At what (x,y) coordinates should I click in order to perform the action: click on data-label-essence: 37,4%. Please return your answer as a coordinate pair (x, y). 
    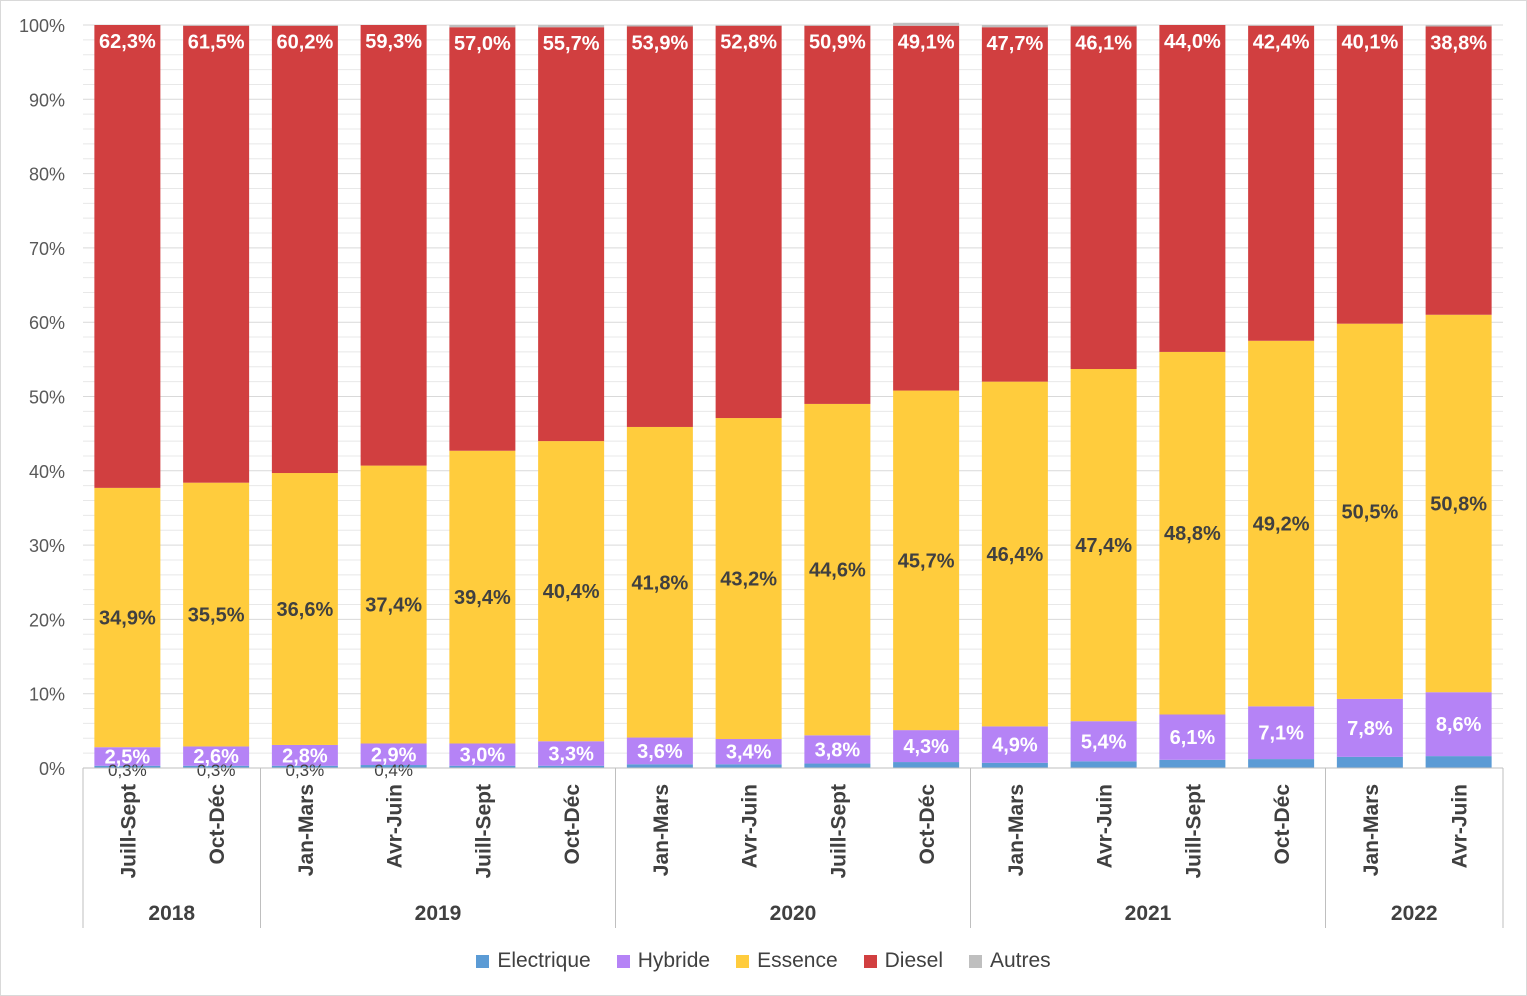
    Looking at the image, I should click on (393, 606).